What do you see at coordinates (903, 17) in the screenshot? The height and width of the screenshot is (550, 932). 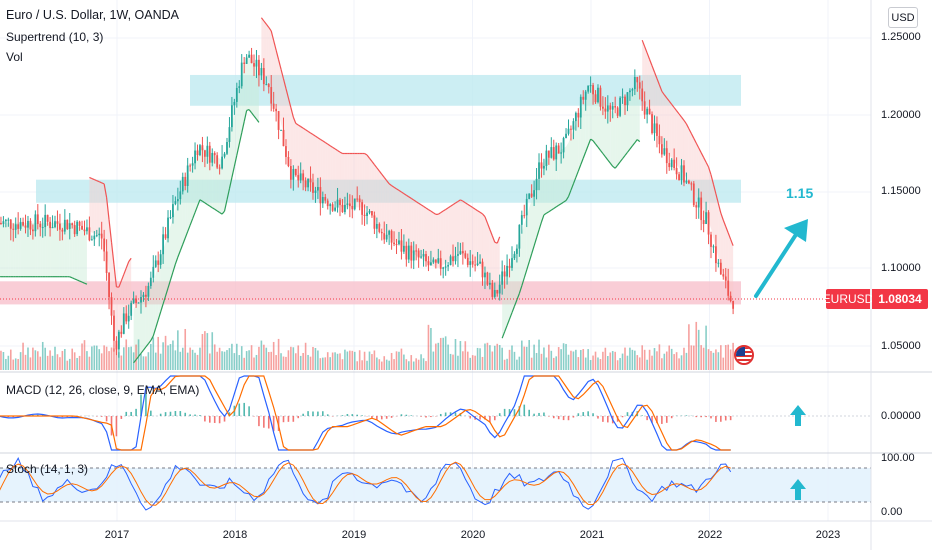 I see `currency-button: USD` at bounding box center [903, 17].